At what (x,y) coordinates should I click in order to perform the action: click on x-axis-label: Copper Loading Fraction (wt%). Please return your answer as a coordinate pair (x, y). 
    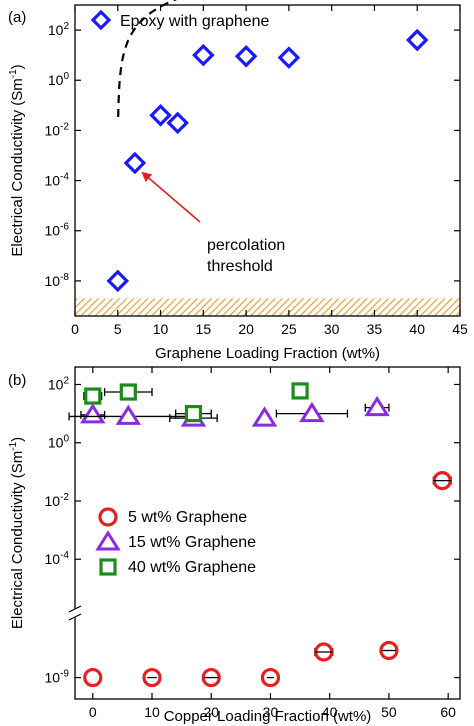
    Looking at the image, I should click on (268, 716).